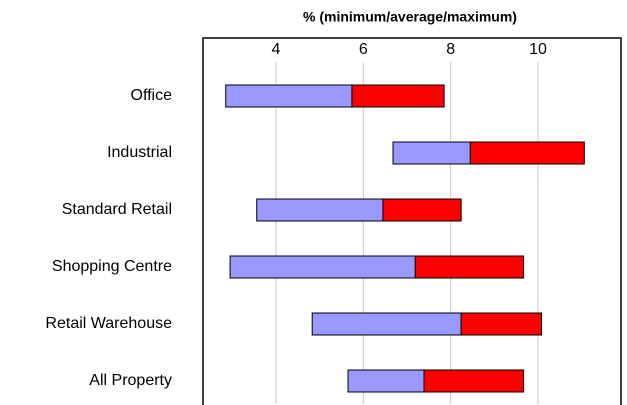 This screenshot has width=627, height=405. I want to click on y-tick-label: Retail Warehouse, so click(108, 323).